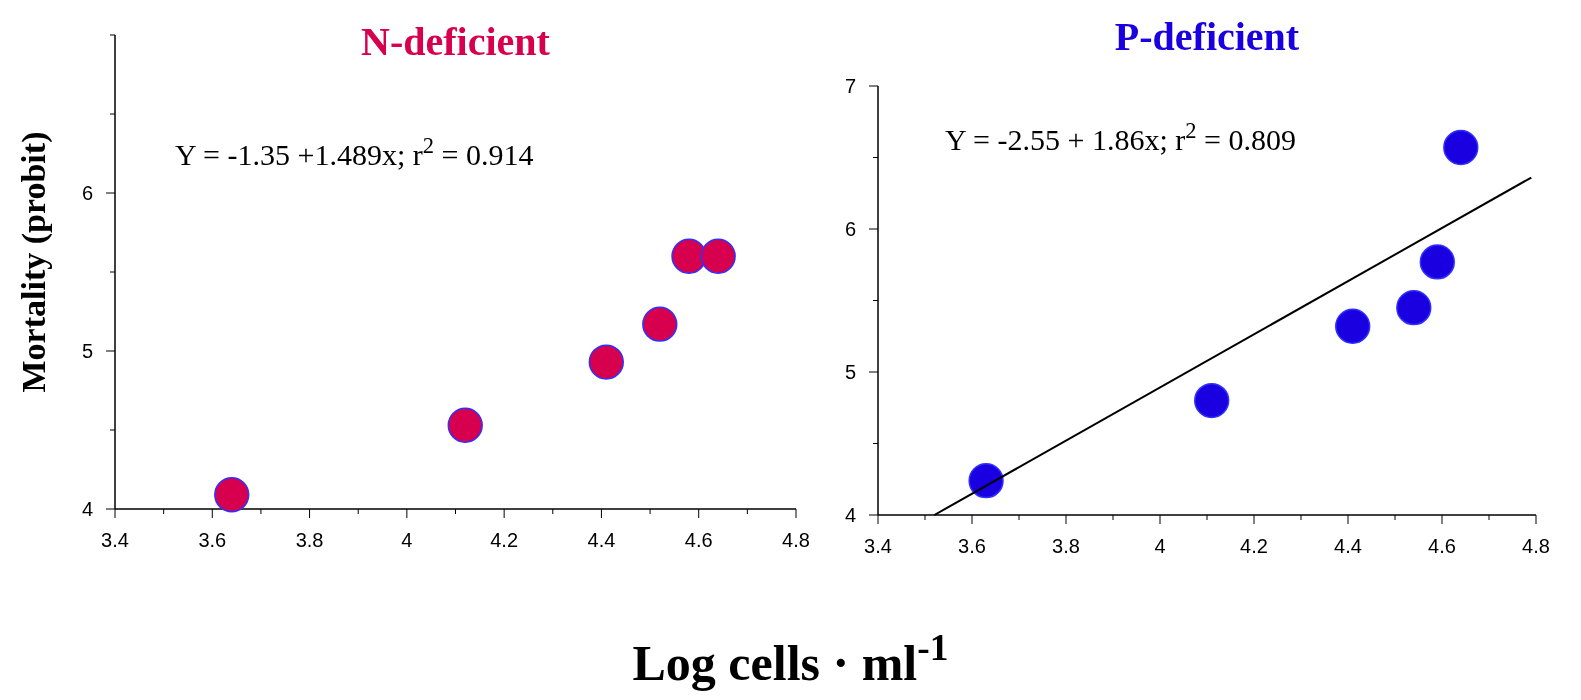 This screenshot has height=700, width=1581. What do you see at coordinates (1120, 136) in the screenshot?
I see `annotation: Y = -2.55 + 1.86x; r$^{2}$ = 0.809` at bounding box center [1120, 136].